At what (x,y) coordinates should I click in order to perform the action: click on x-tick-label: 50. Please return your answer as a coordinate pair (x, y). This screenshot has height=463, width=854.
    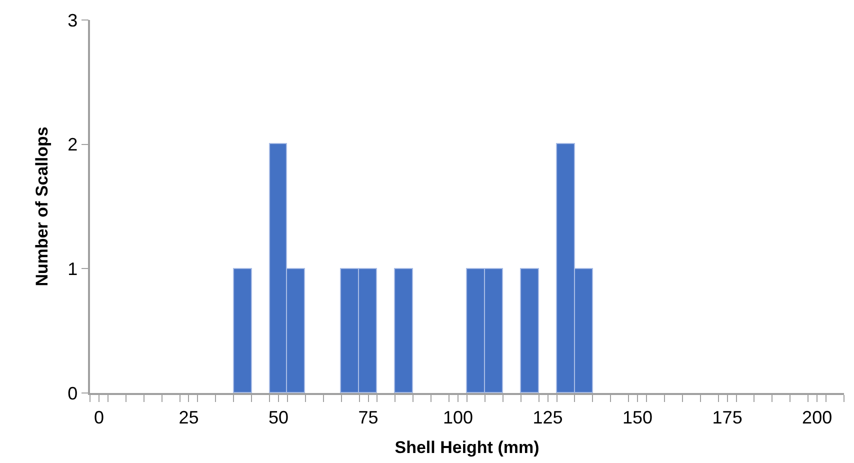
    Looking at the image, I should click on (278, 417).